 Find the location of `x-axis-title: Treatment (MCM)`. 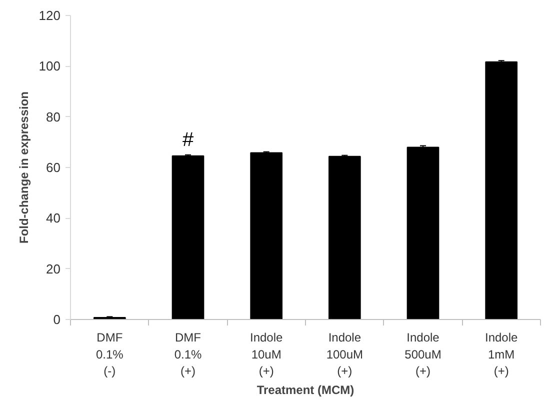

x-axis-title: Treatment (MCM) is located at coordinates (305, 390).